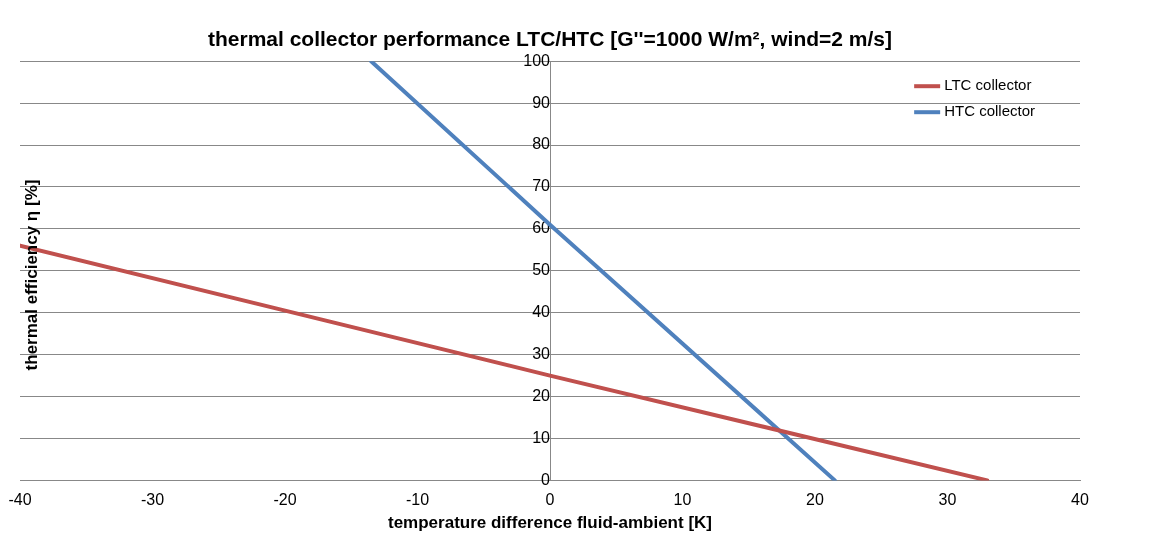  Describe the element at coordinates (541, 395) in the screenshot. I see `y-tick-label: 20` at that location.